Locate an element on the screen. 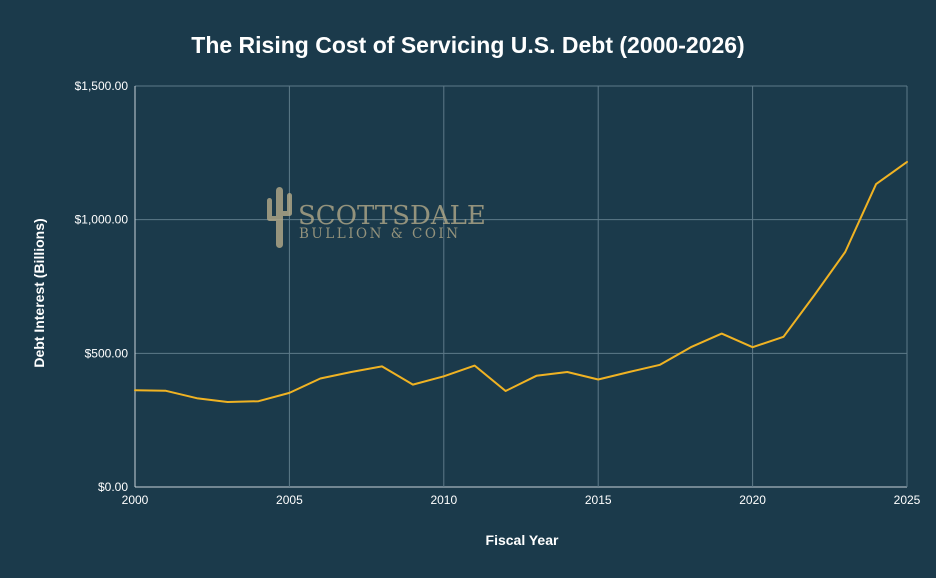 This screenshot has width=936, height=578. y-tick-label: $0.00 is located at coordinates (113, 487).